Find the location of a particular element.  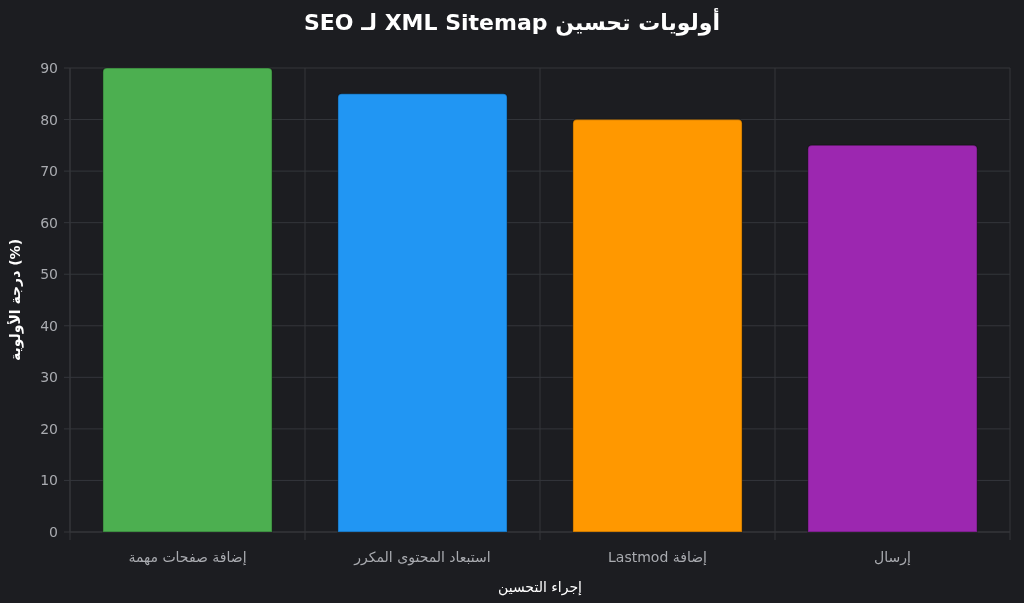

y-tick-label: 0 is located at coordinates (53, 532).